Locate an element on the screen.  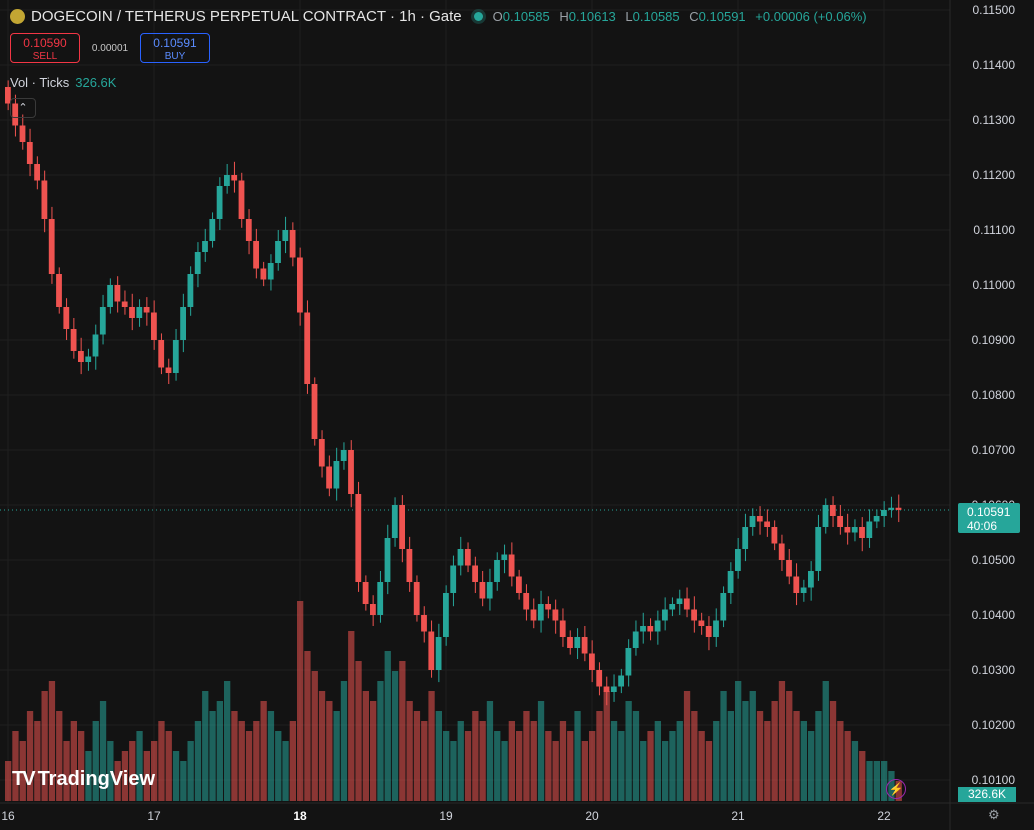
time-tick-label: 17 is located at coordinates (154, 816).